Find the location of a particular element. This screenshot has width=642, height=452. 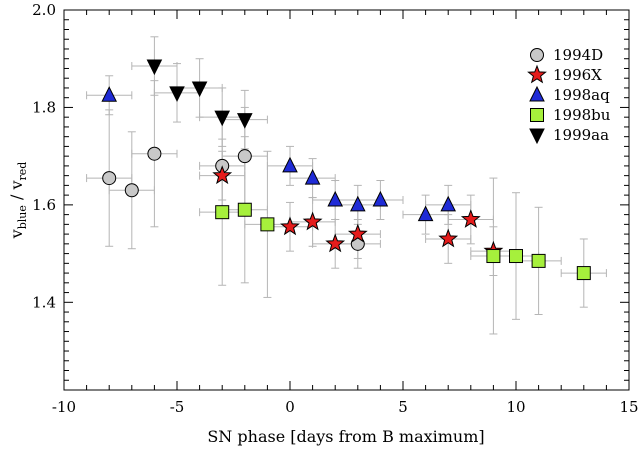

y-axis-label-sub2: red is located at coordinates (22, 171).